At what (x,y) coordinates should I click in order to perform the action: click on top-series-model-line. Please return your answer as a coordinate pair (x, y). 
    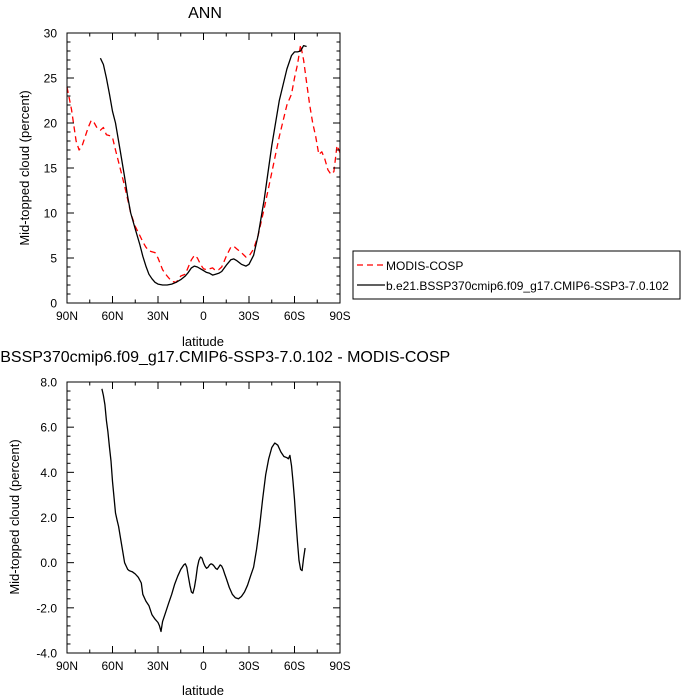
    Looking at the image, I should click on (203, 165).